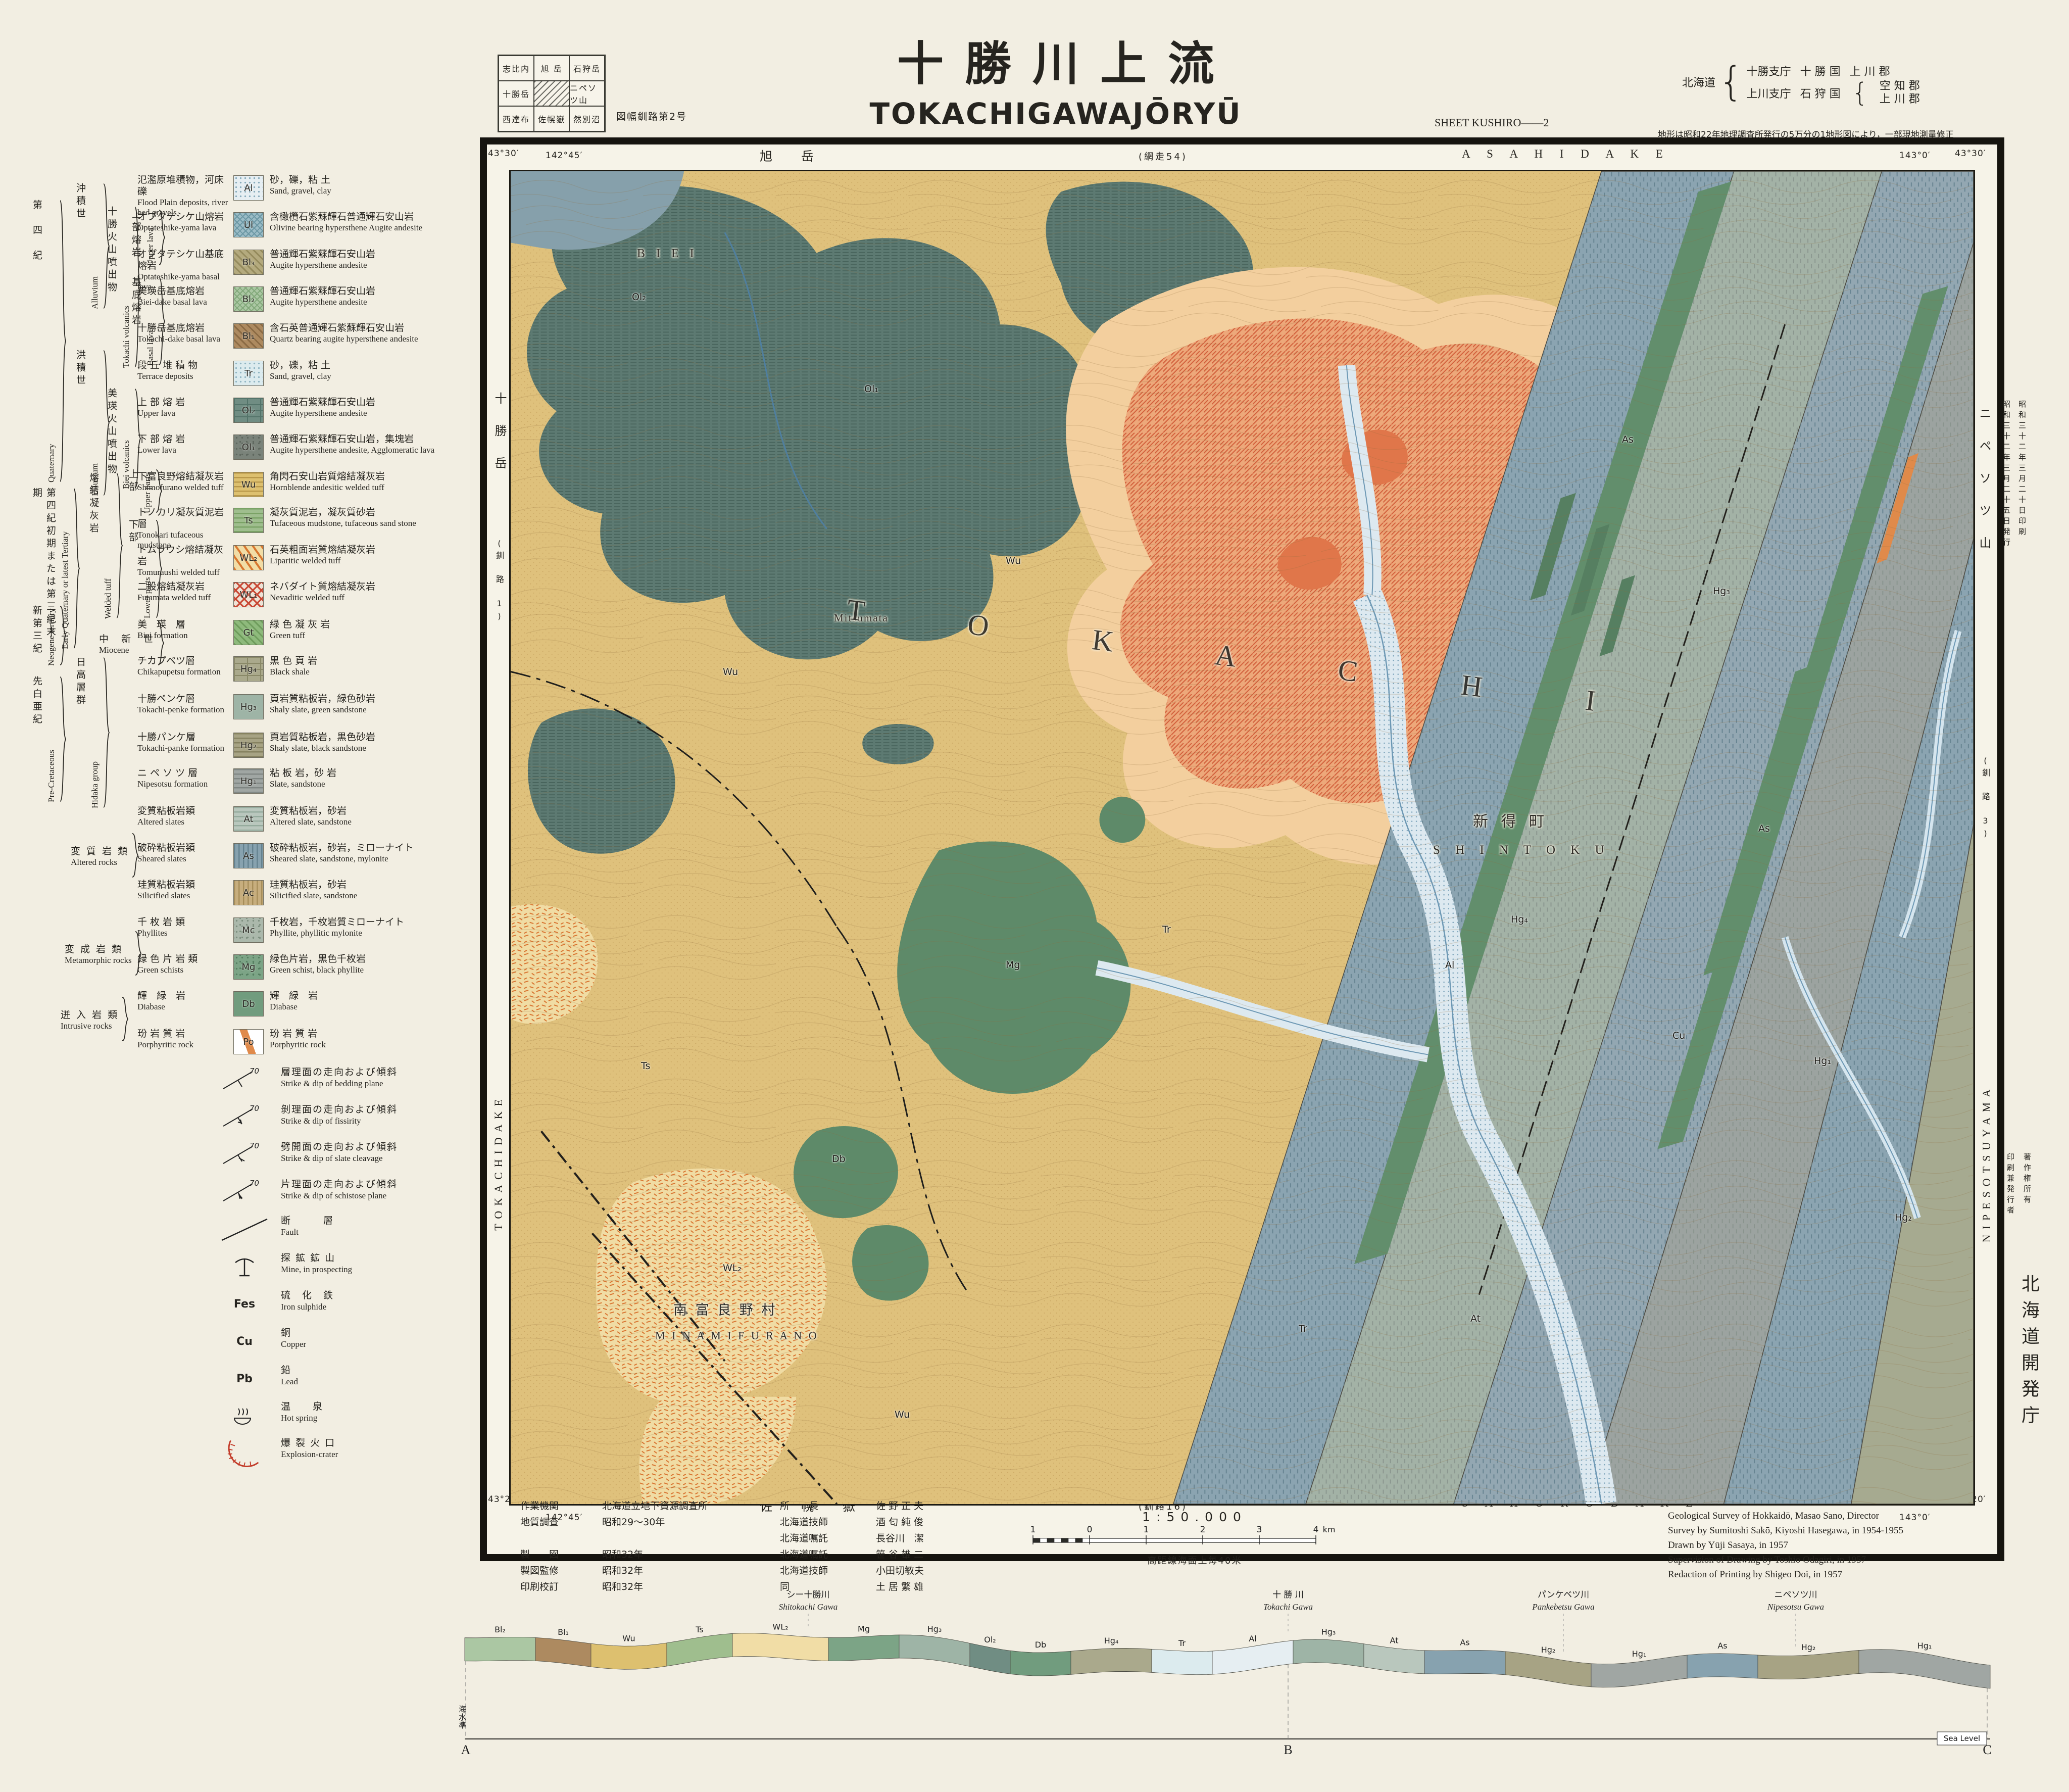 This screenshot has height=1792, width=2069. Describe the element at coordinates (1859, 93) in the screenshot. I see `brace-glyph: {` at that location.